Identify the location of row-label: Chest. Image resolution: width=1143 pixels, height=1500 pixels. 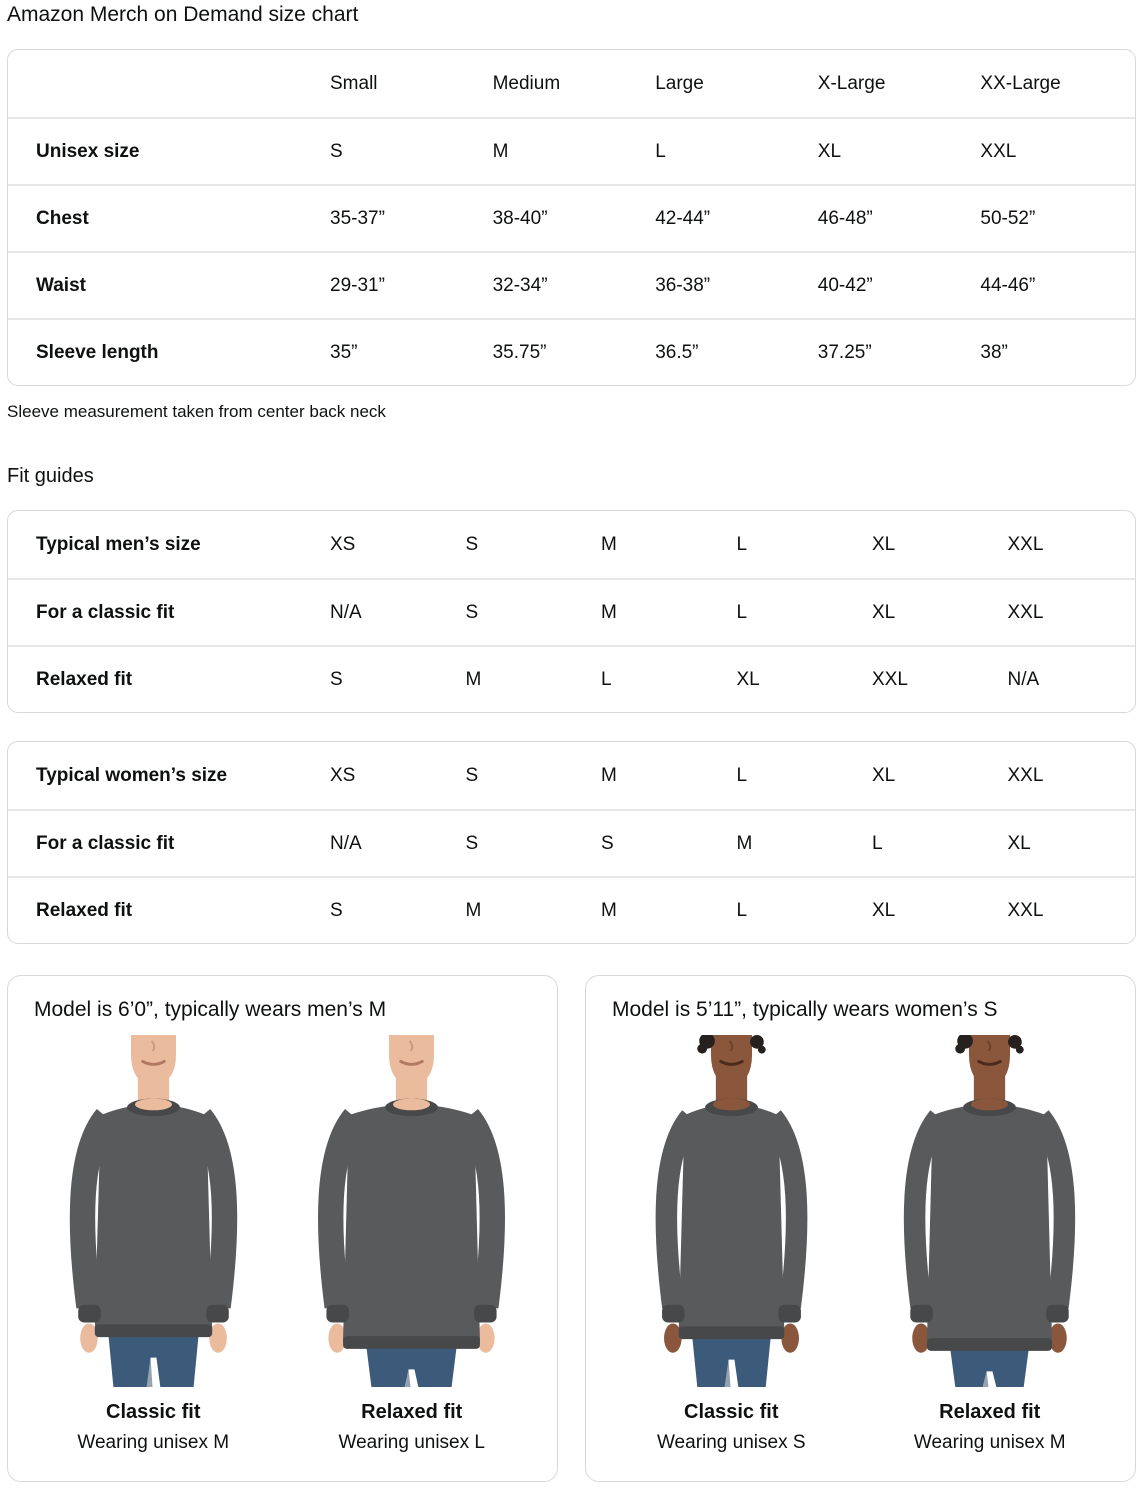
(62, 218).